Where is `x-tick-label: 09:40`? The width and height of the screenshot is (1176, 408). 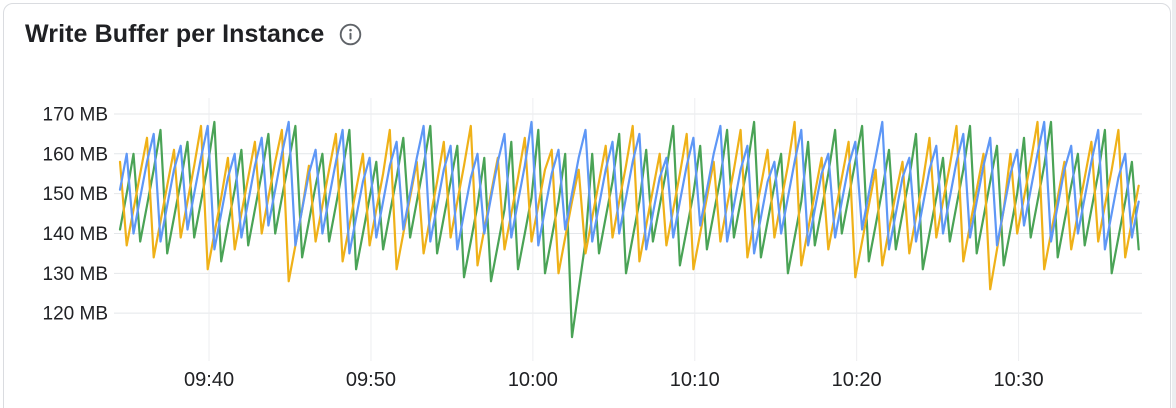
x-tick-label: 09:40 is located at coordinates (209, 380).